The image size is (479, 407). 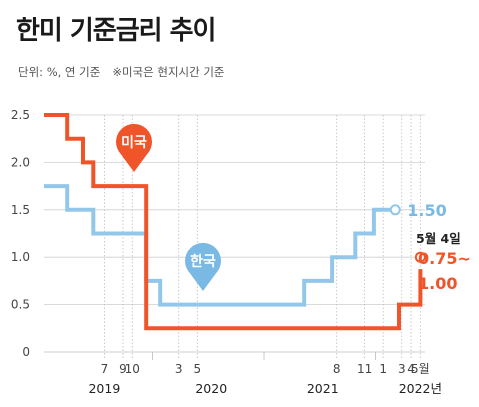 What do you see at coordinates (132, 369) in the screenshot?
I see `x-tick-label: 10` at bounding box center [132, 369].